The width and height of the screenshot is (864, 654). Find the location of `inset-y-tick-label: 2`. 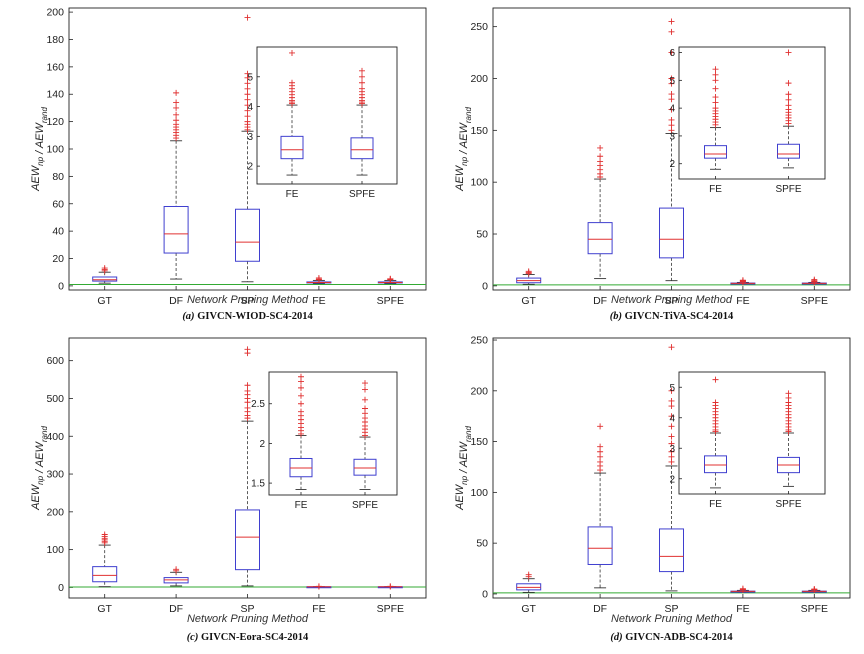

inset-y-tick-label: 2 is located at coordinates (250, 167).